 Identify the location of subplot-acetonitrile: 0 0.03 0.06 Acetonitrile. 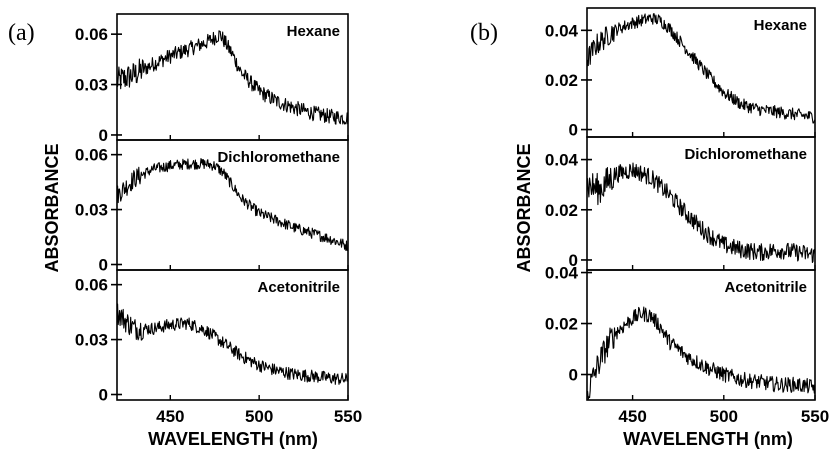
(212, 337).